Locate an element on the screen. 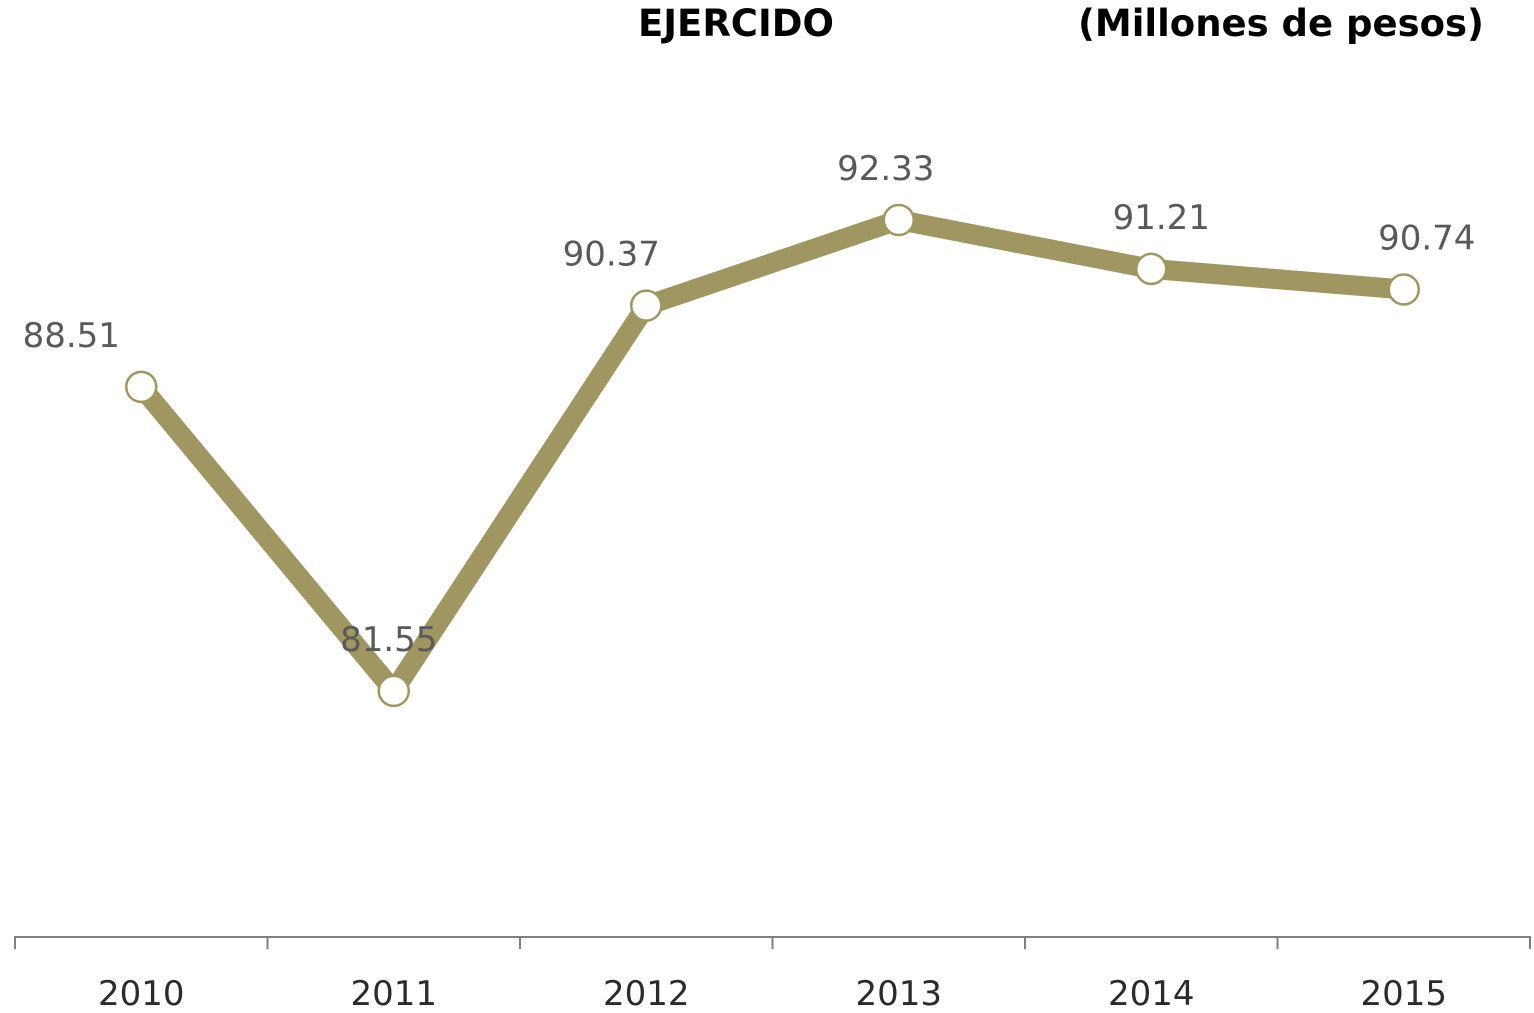 This screenshot has width=1534, height=1013. data-point-2014 is located at coordinates (1151, 269).